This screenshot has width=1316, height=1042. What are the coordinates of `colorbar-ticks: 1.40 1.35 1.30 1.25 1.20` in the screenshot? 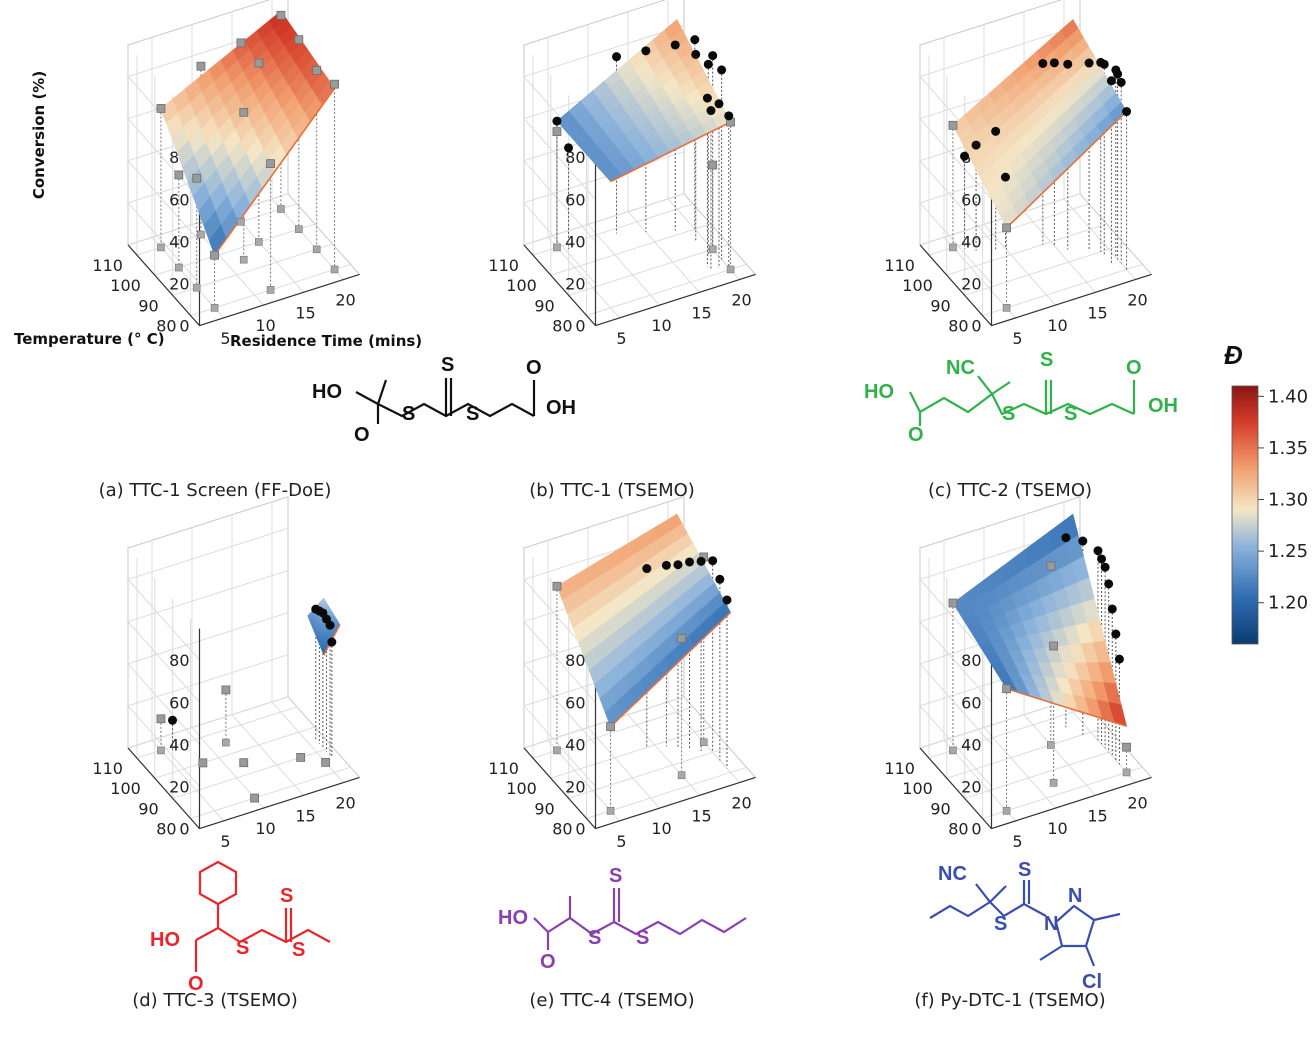 It's located at (1283, 500).